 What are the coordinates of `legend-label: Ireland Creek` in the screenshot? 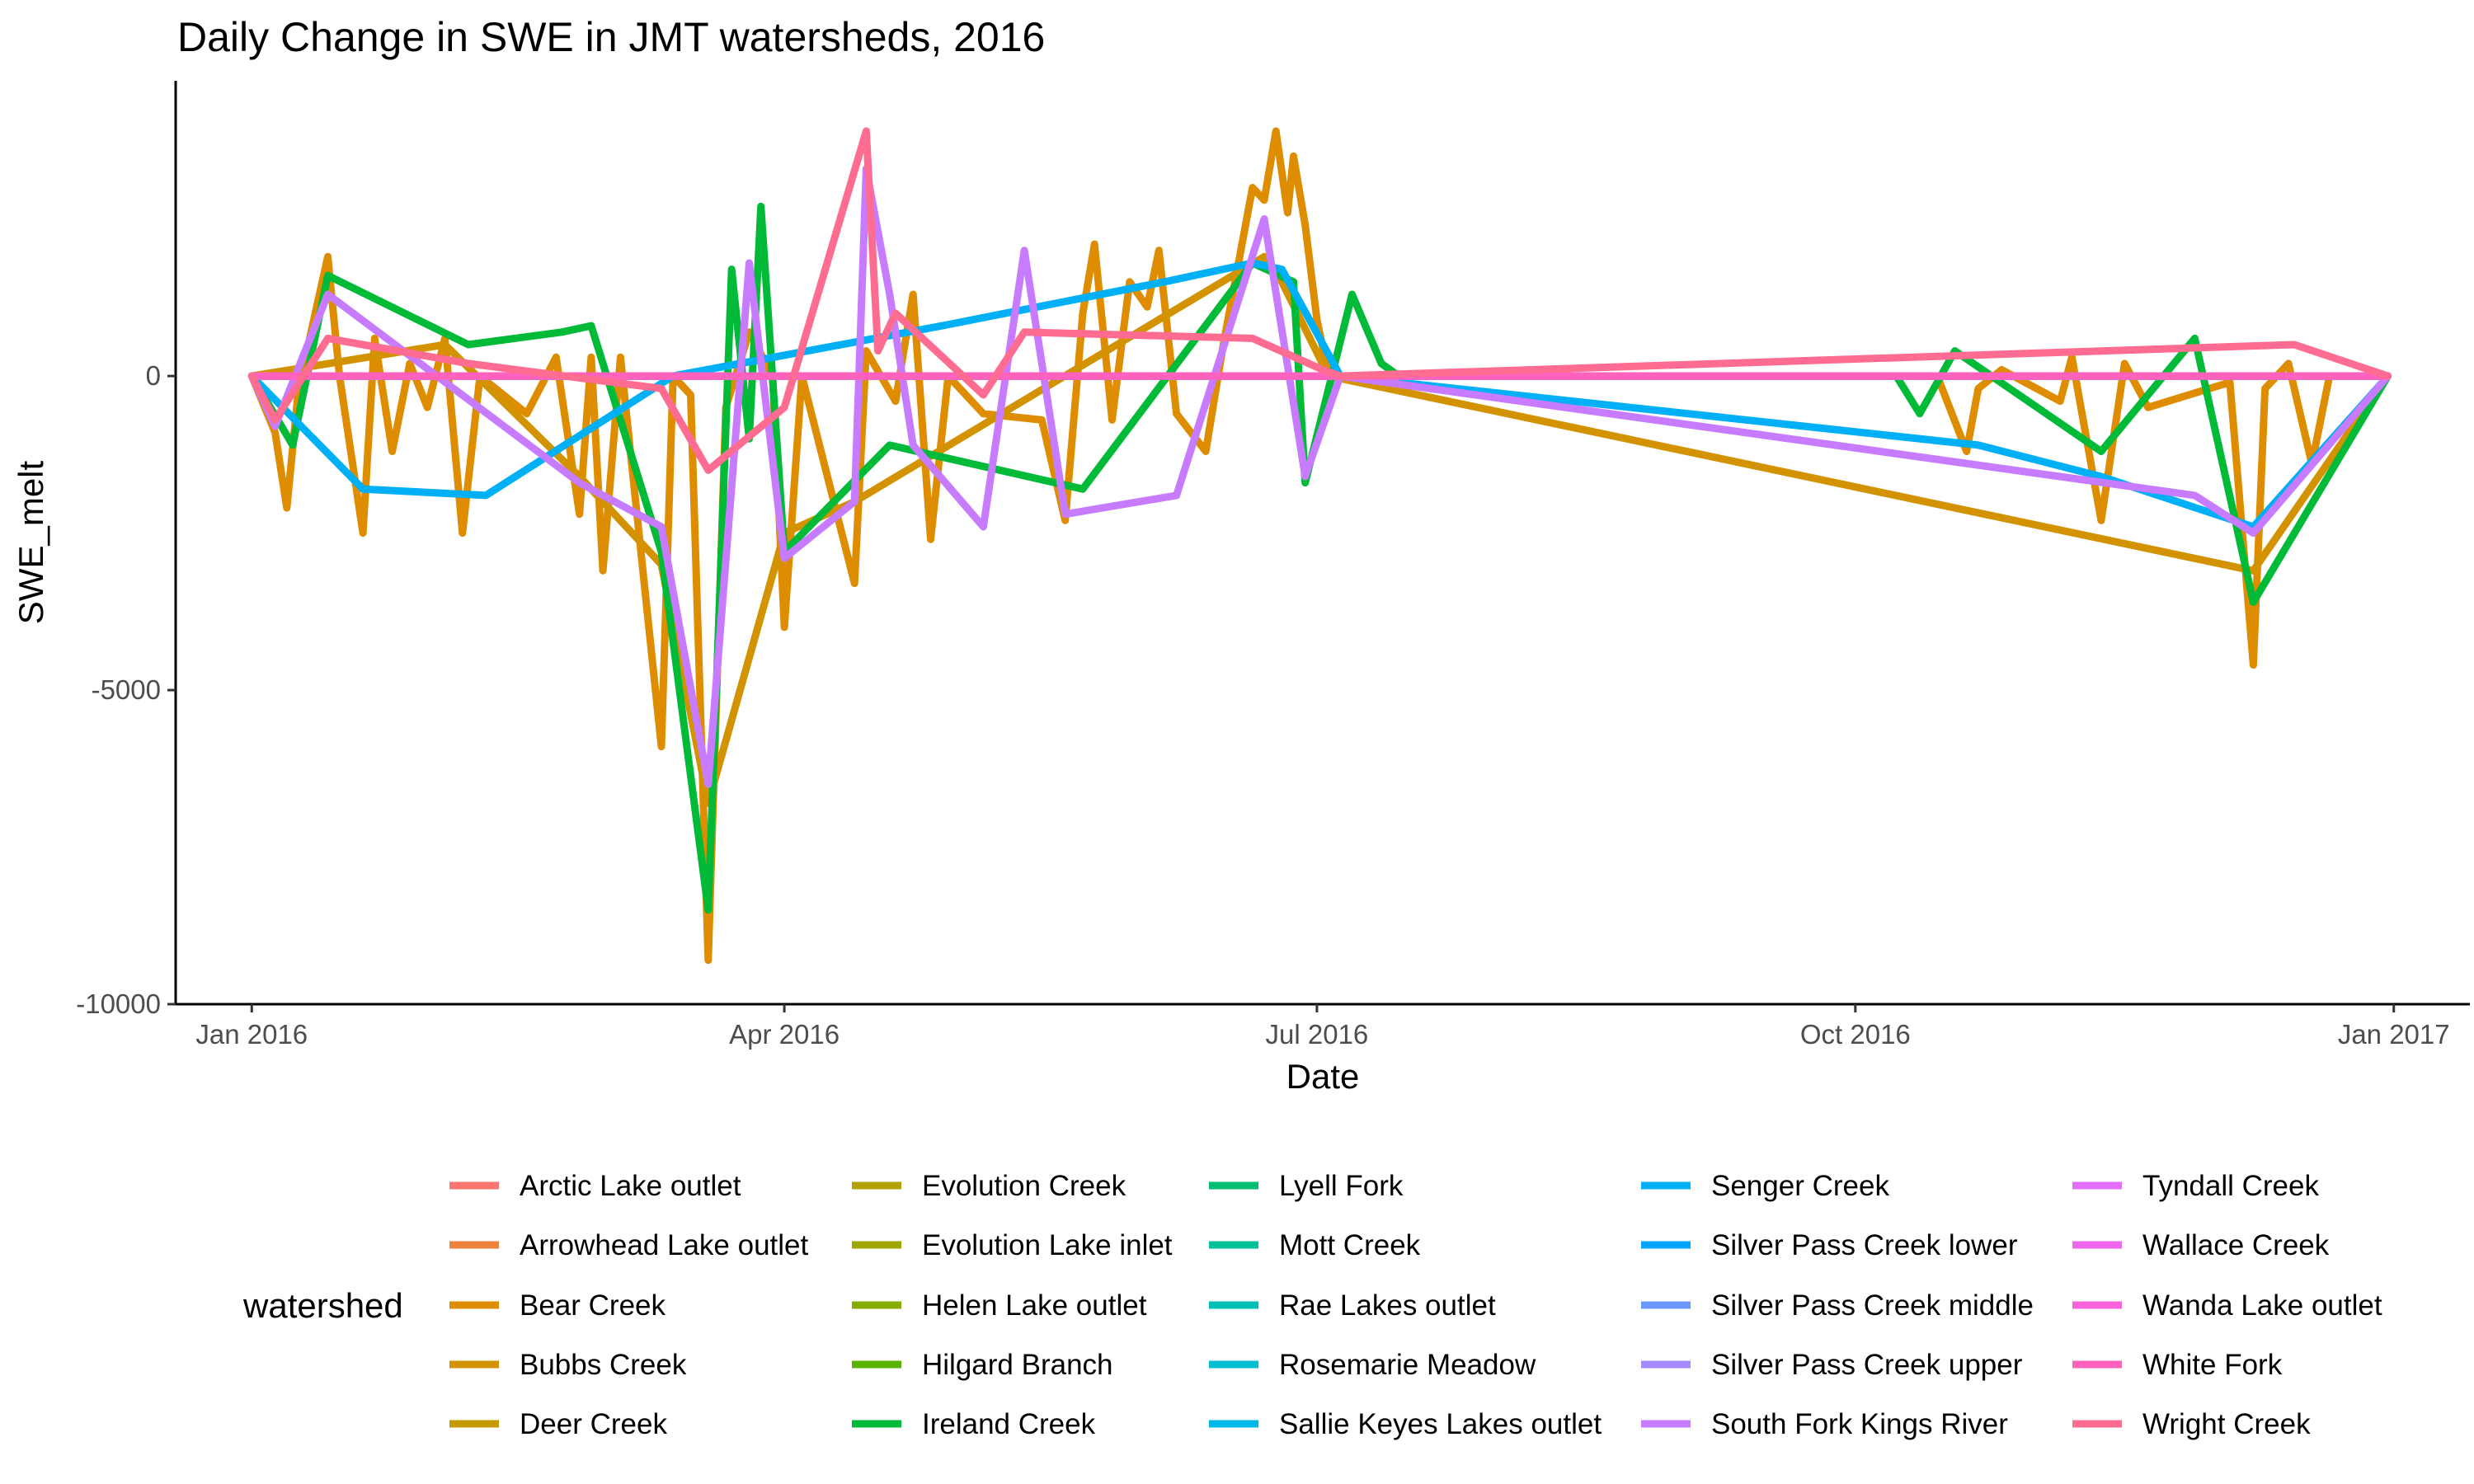 It's located at (1009, 1424).